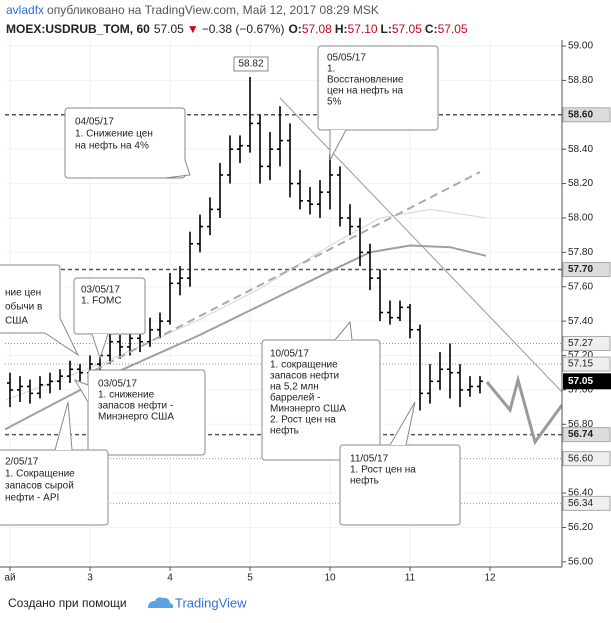  What do you see at coordinates (40, 474) in the screenshot?
I see `callout-text: 1. Сокращение` at bounding box center [40, 474].